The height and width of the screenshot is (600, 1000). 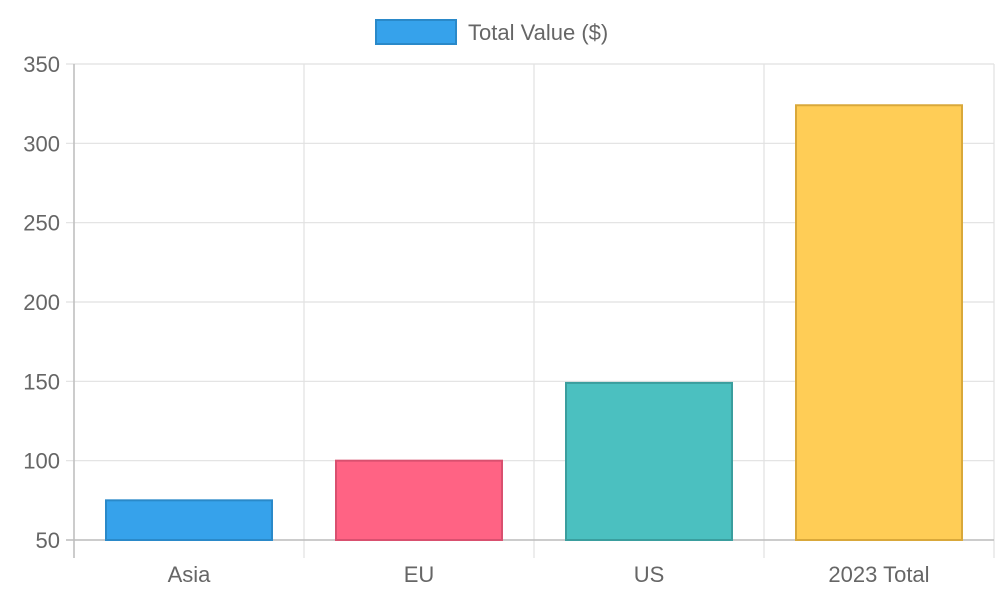 What do you see at coordinates (41, 143) in the screenshot?
I see `y-tick-label: 300` at bounding box center [41, 143].